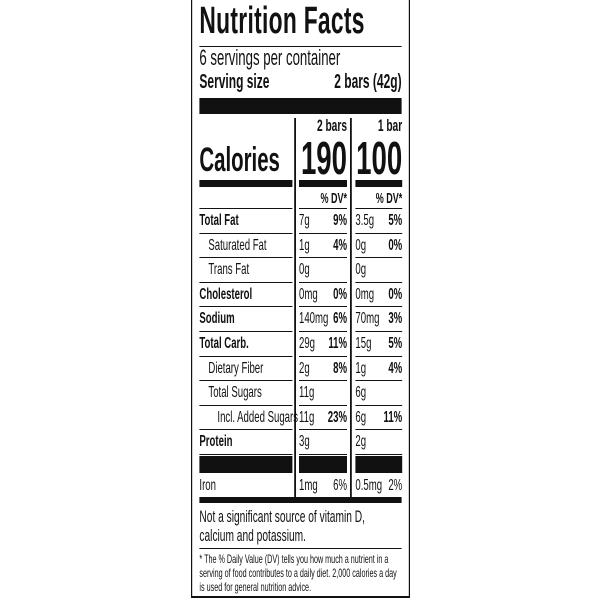 Image resolution: width=600 pixels, height=600 pixels. Describe the element at coordinates (390, 125) in the screenshot. I see `column-header: 1 bar` at that location.